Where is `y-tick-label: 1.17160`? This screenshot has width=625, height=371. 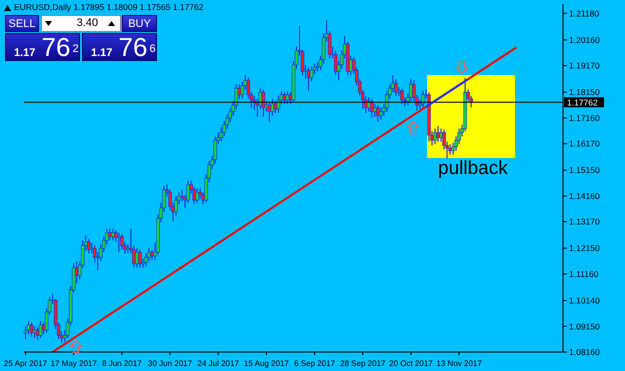
y-tick-label: 1.17160 is located at coordinates (584, 117).